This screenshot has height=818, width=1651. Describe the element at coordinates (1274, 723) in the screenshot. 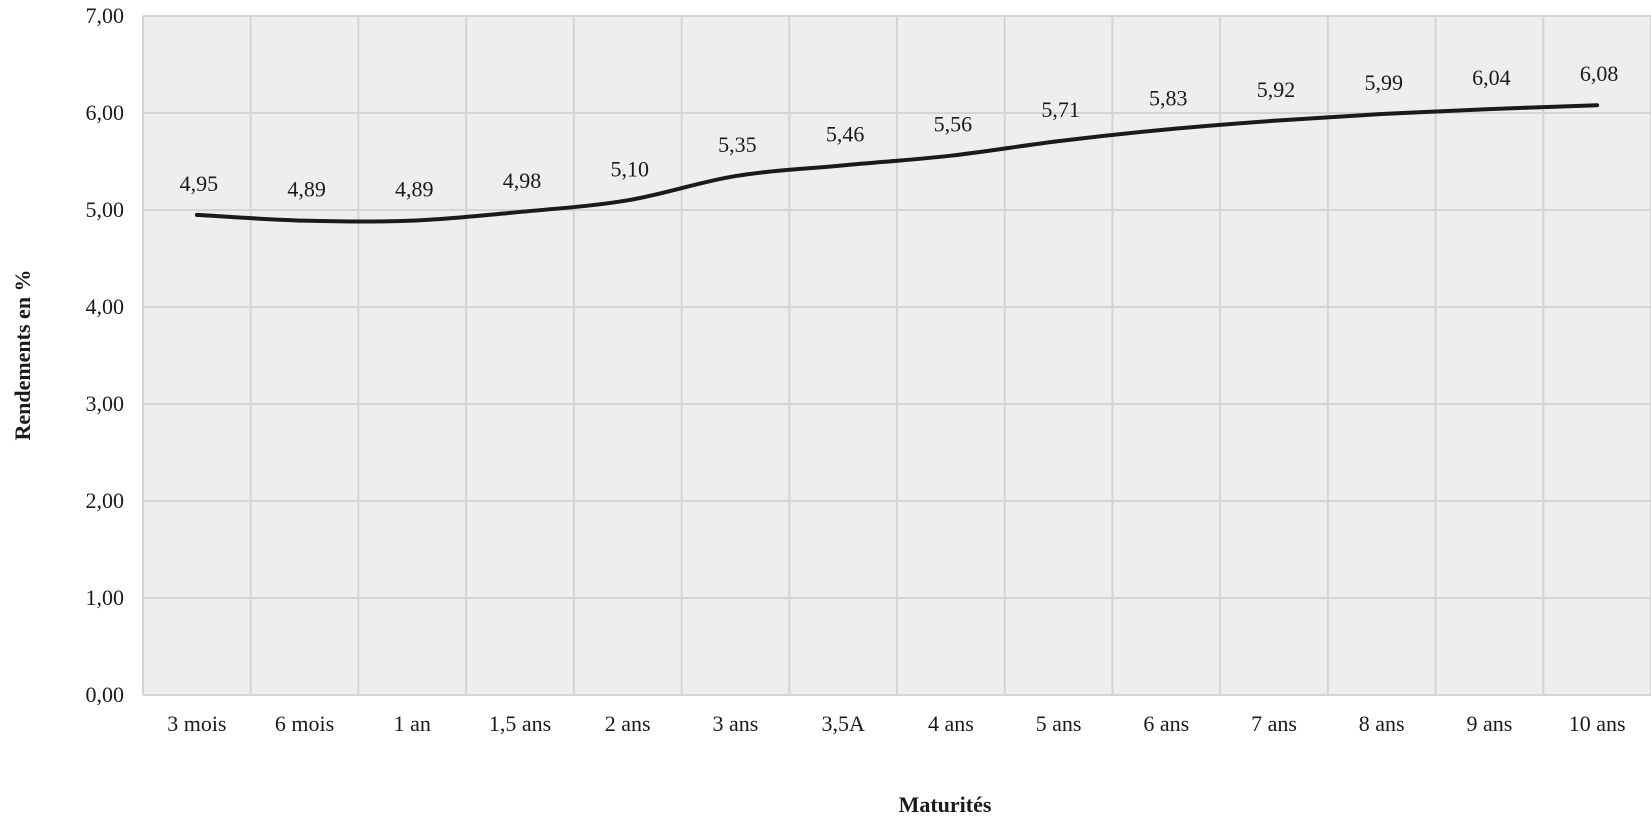

I see `x-tick-label: 7 ans` at that location.